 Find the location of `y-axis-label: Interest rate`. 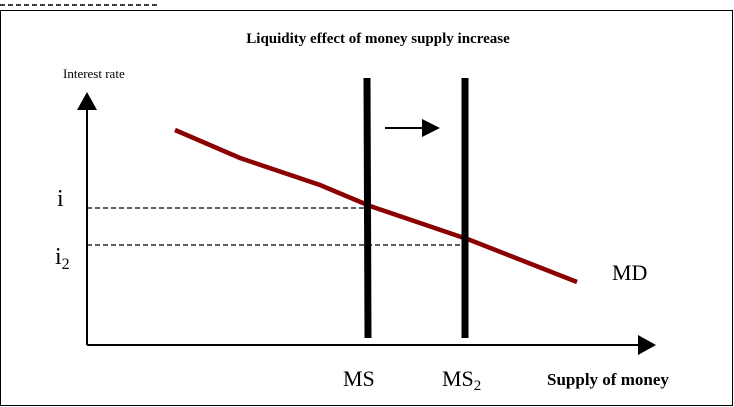

y-axis-label: Interest rate is located at coordinates (94, 73).